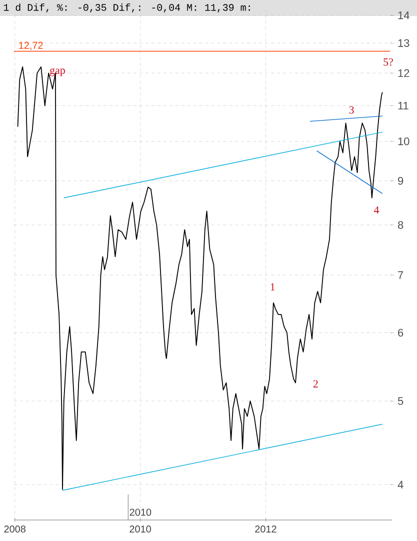  I want to click on y-tick-label: 10, so click(404, 141).